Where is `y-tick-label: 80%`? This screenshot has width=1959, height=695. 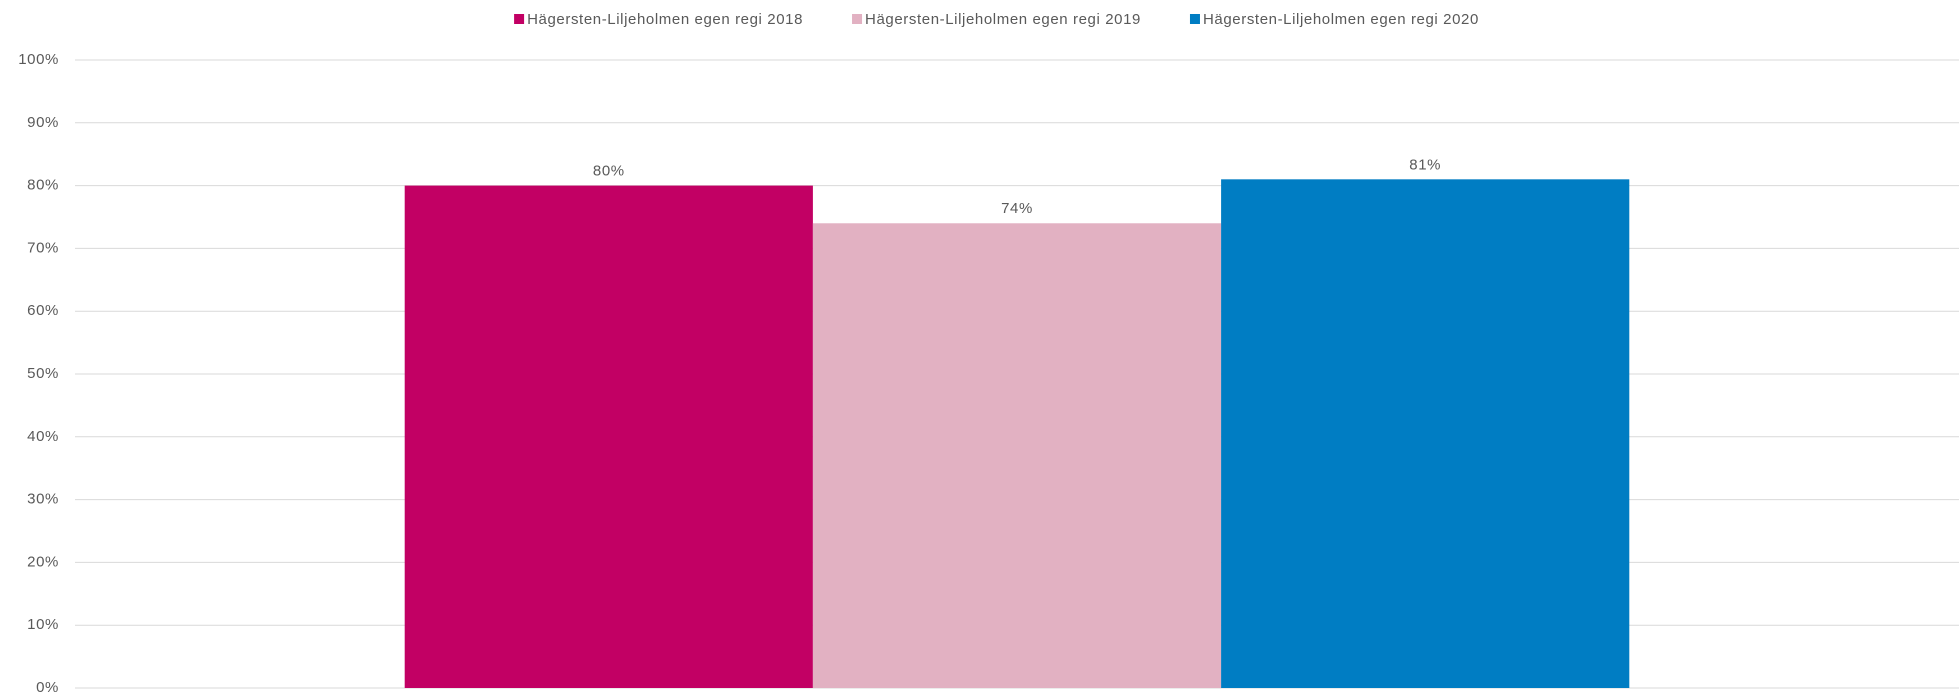
y-tick-label: 80% is located at coordinates (43, 185).